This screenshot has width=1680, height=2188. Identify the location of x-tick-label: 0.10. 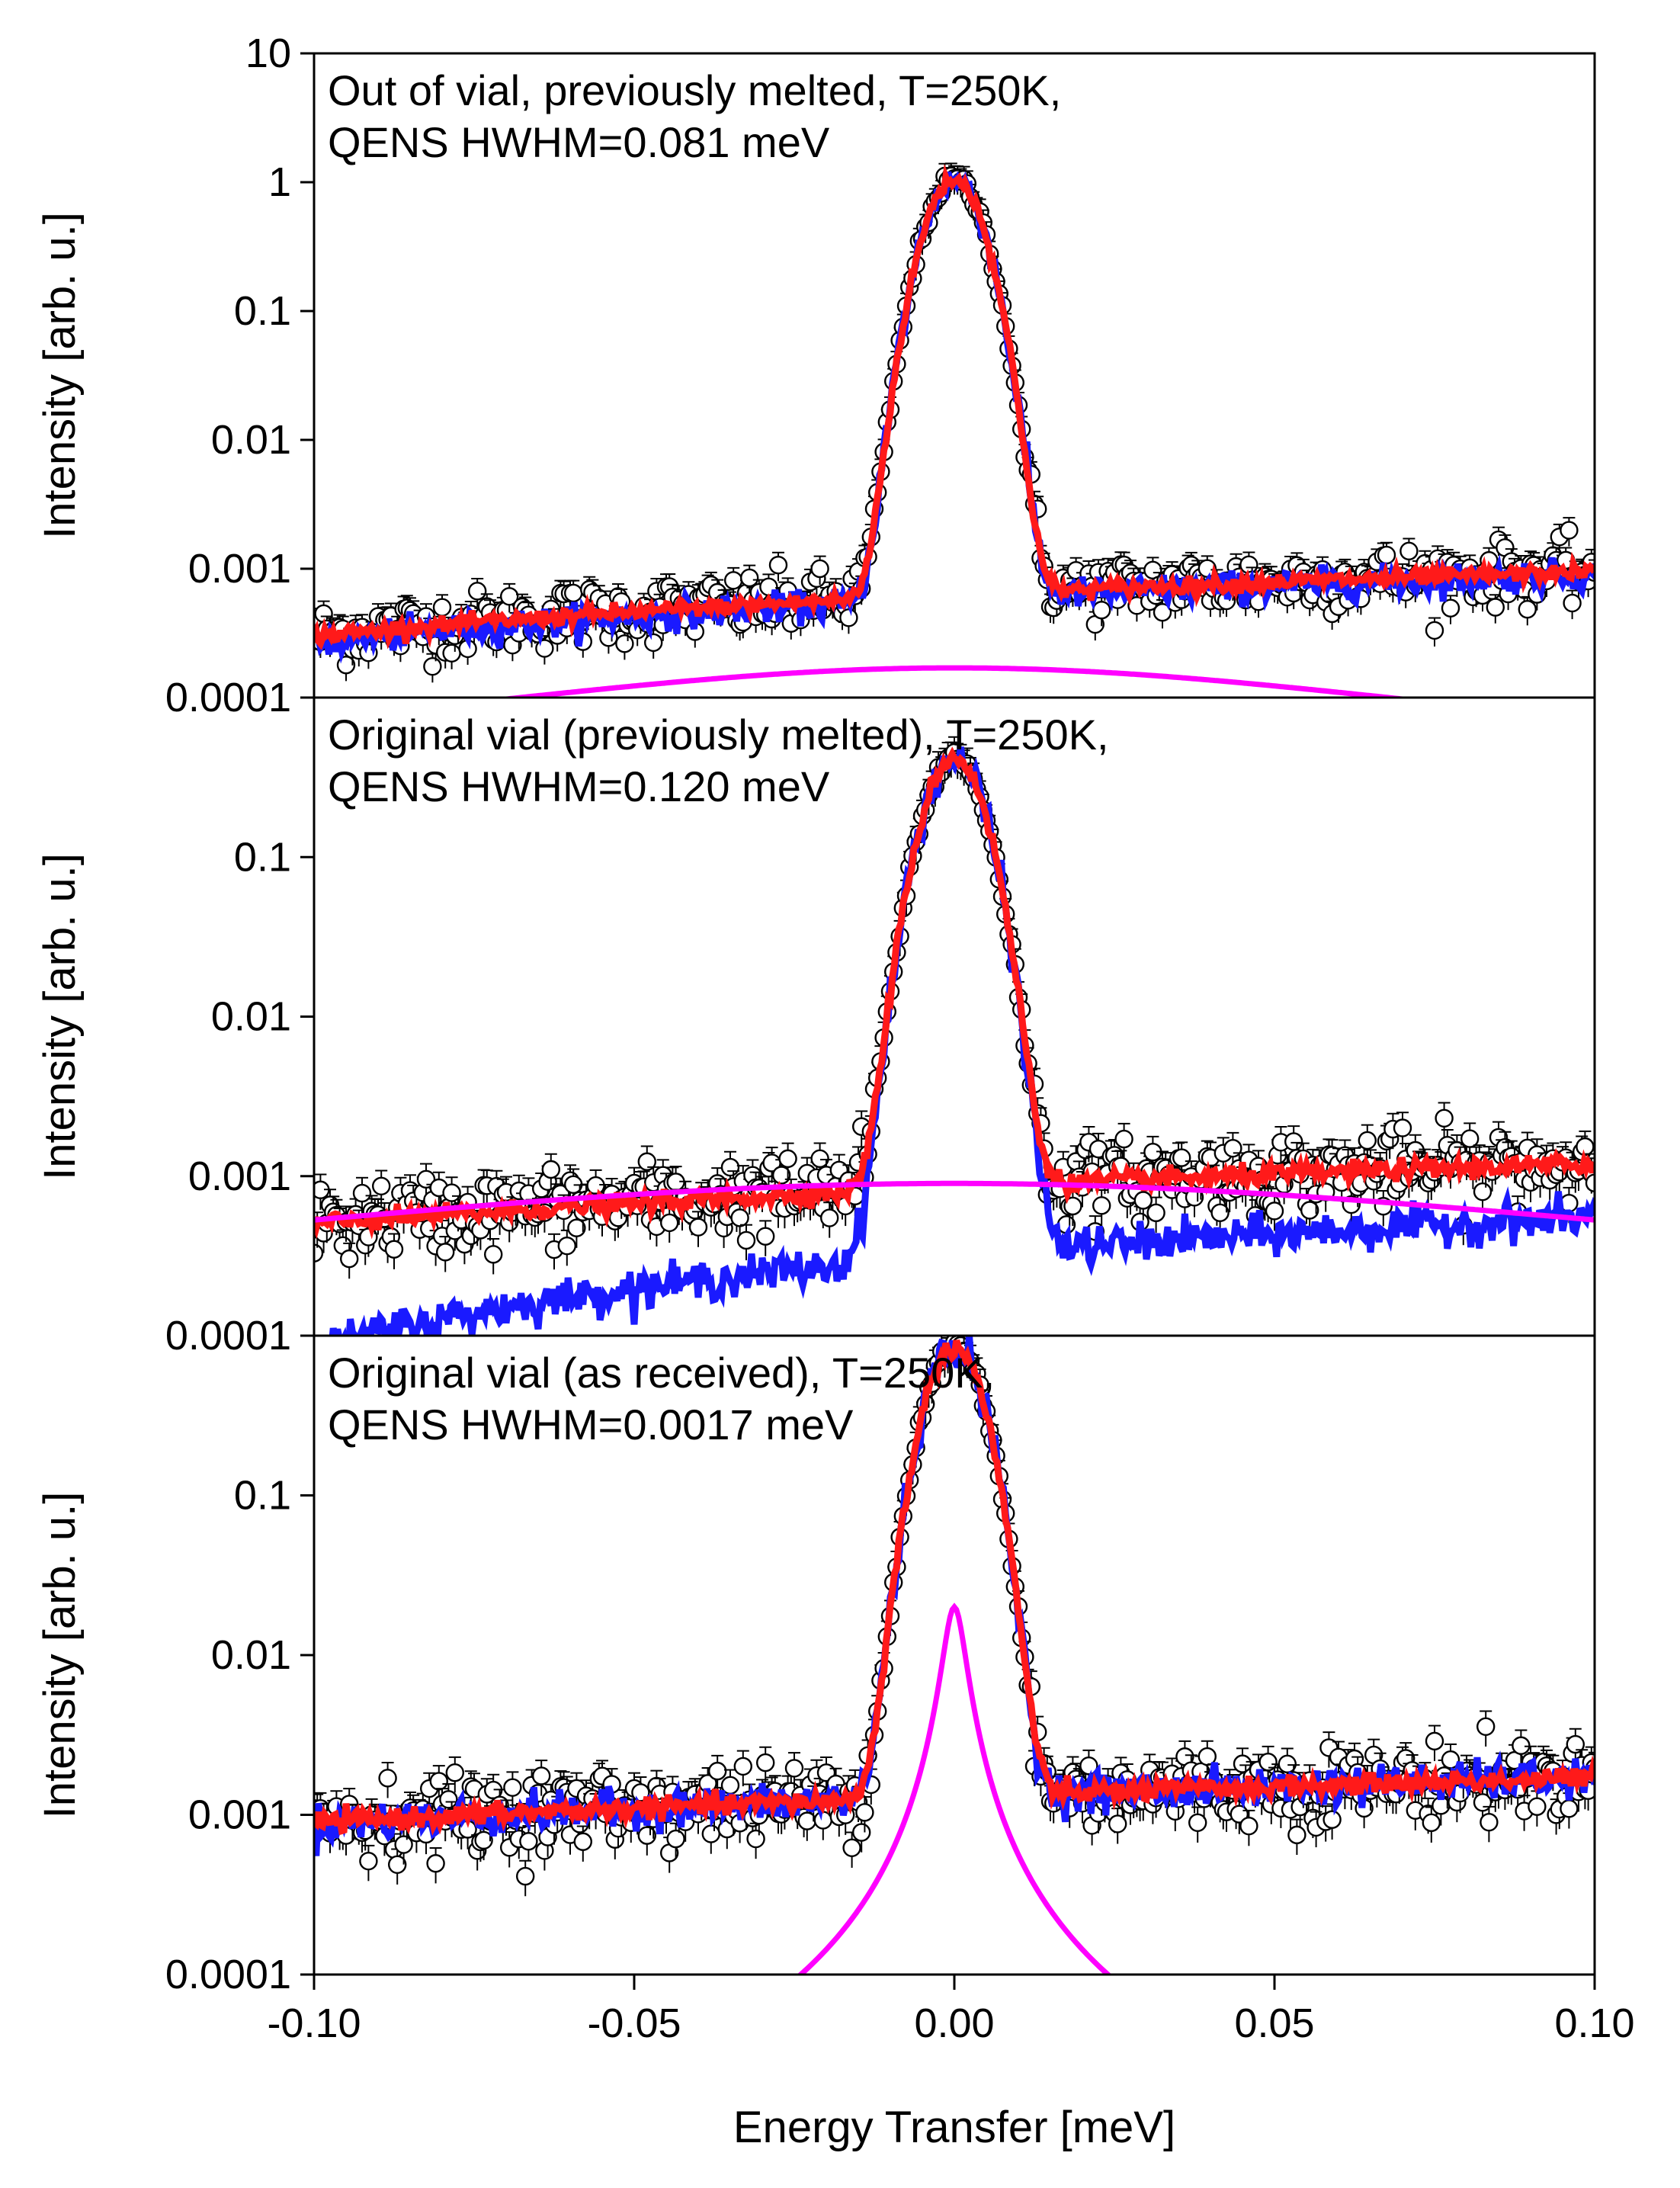
(1594, 2023).